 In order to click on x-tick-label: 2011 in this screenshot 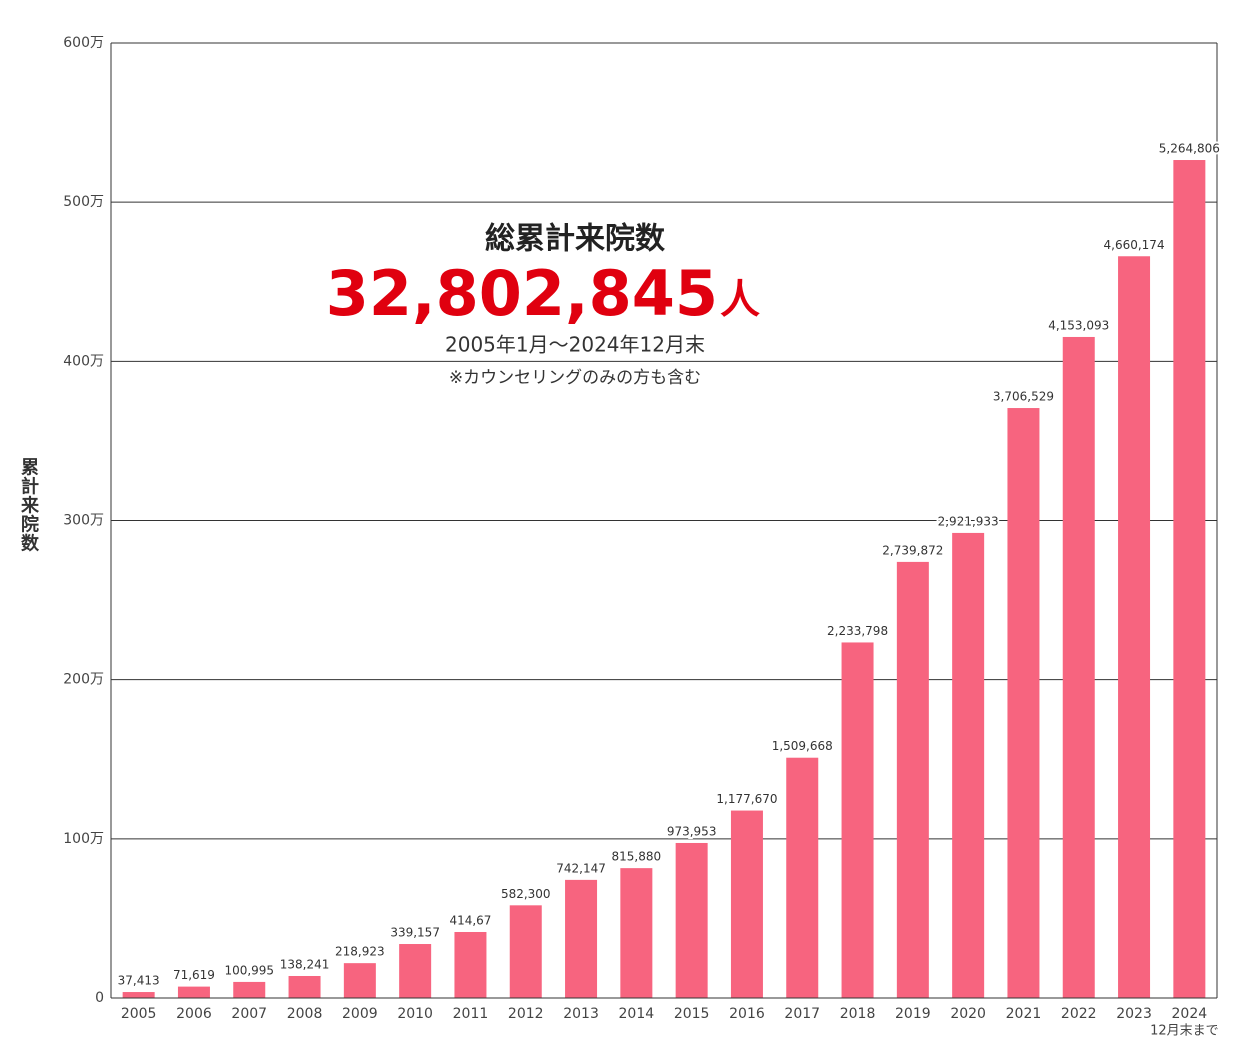, I will do `click(471, 1014)`.